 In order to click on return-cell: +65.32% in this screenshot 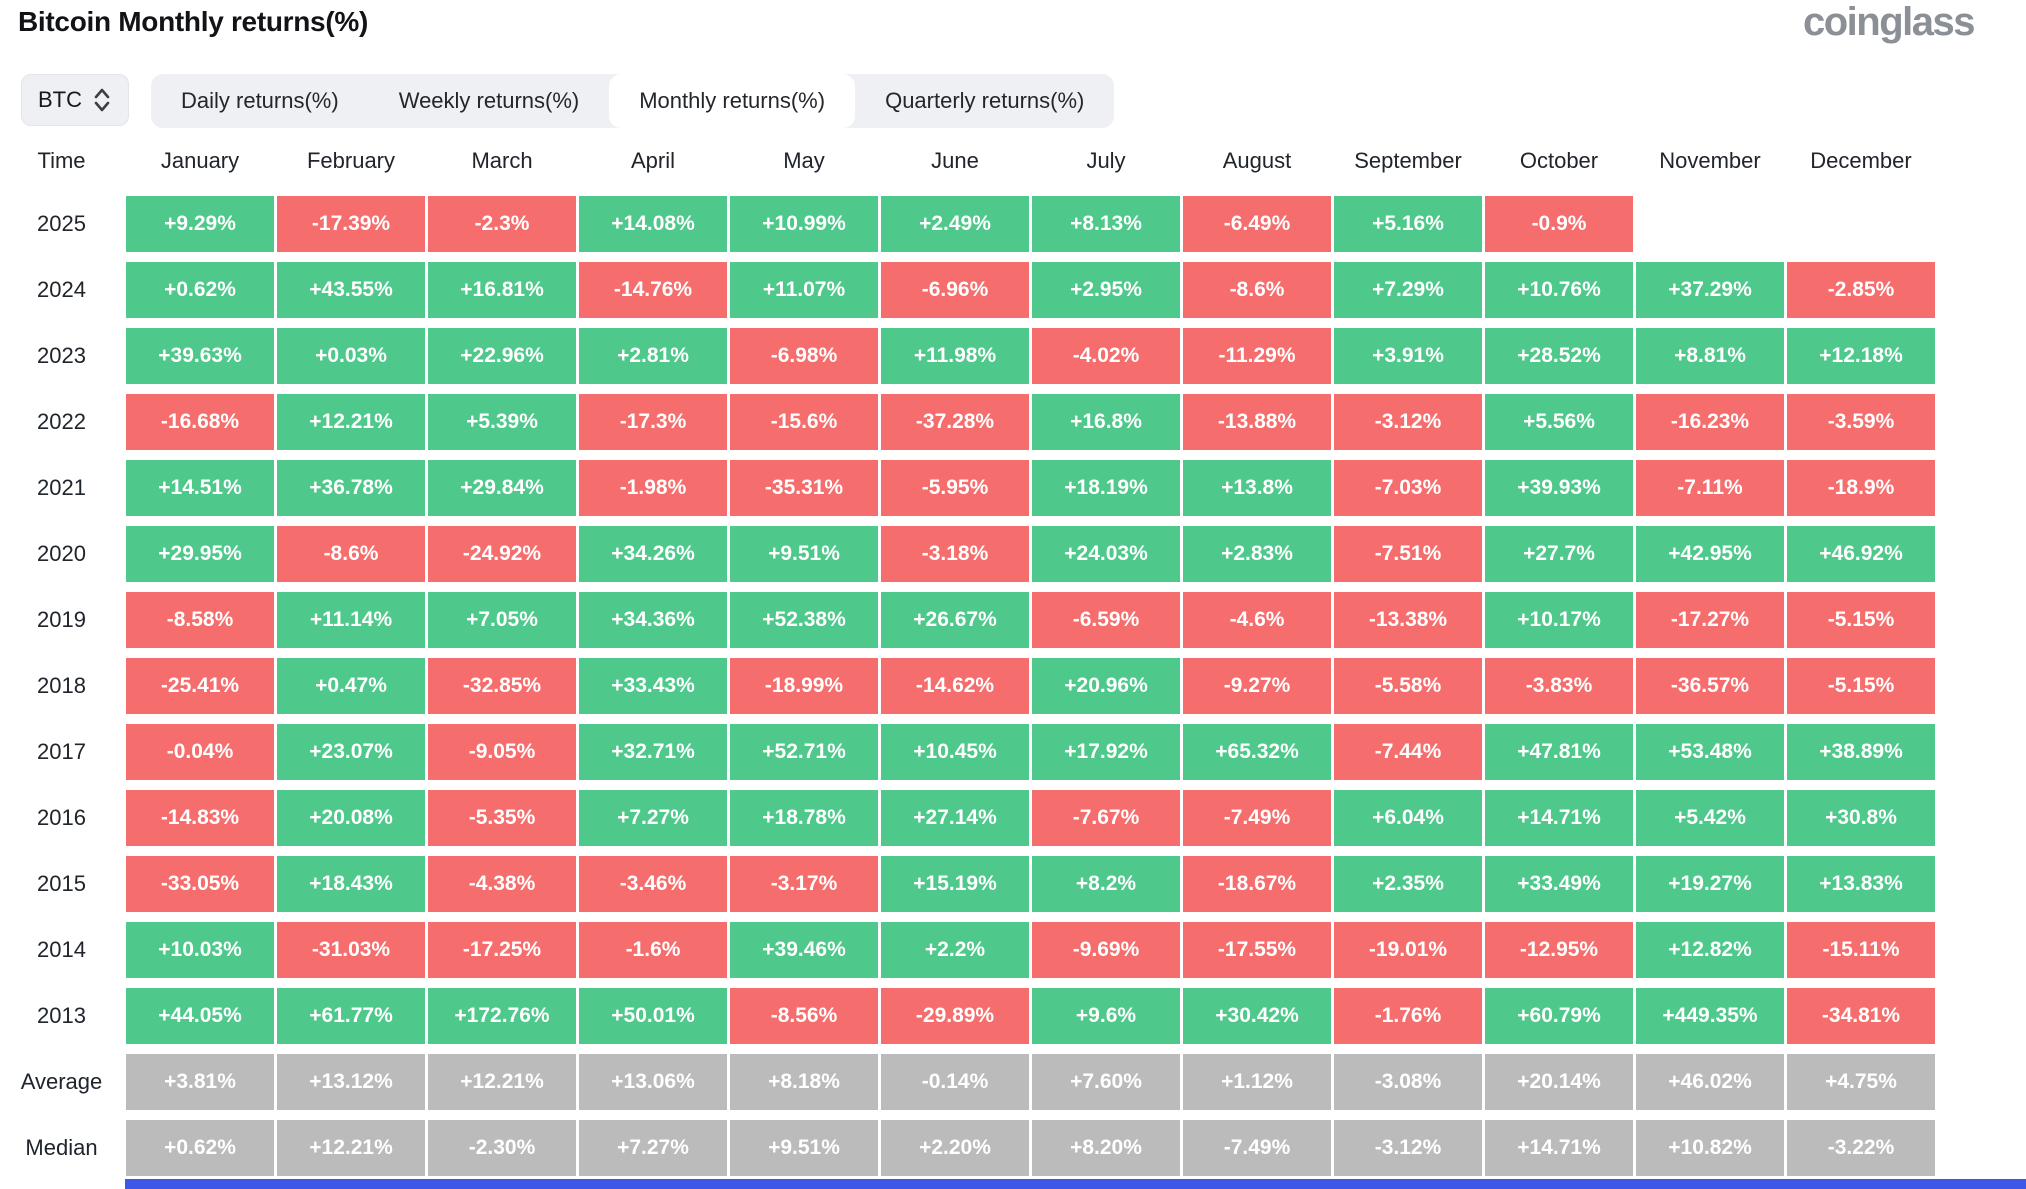, I will do `click(1257, 752)`.